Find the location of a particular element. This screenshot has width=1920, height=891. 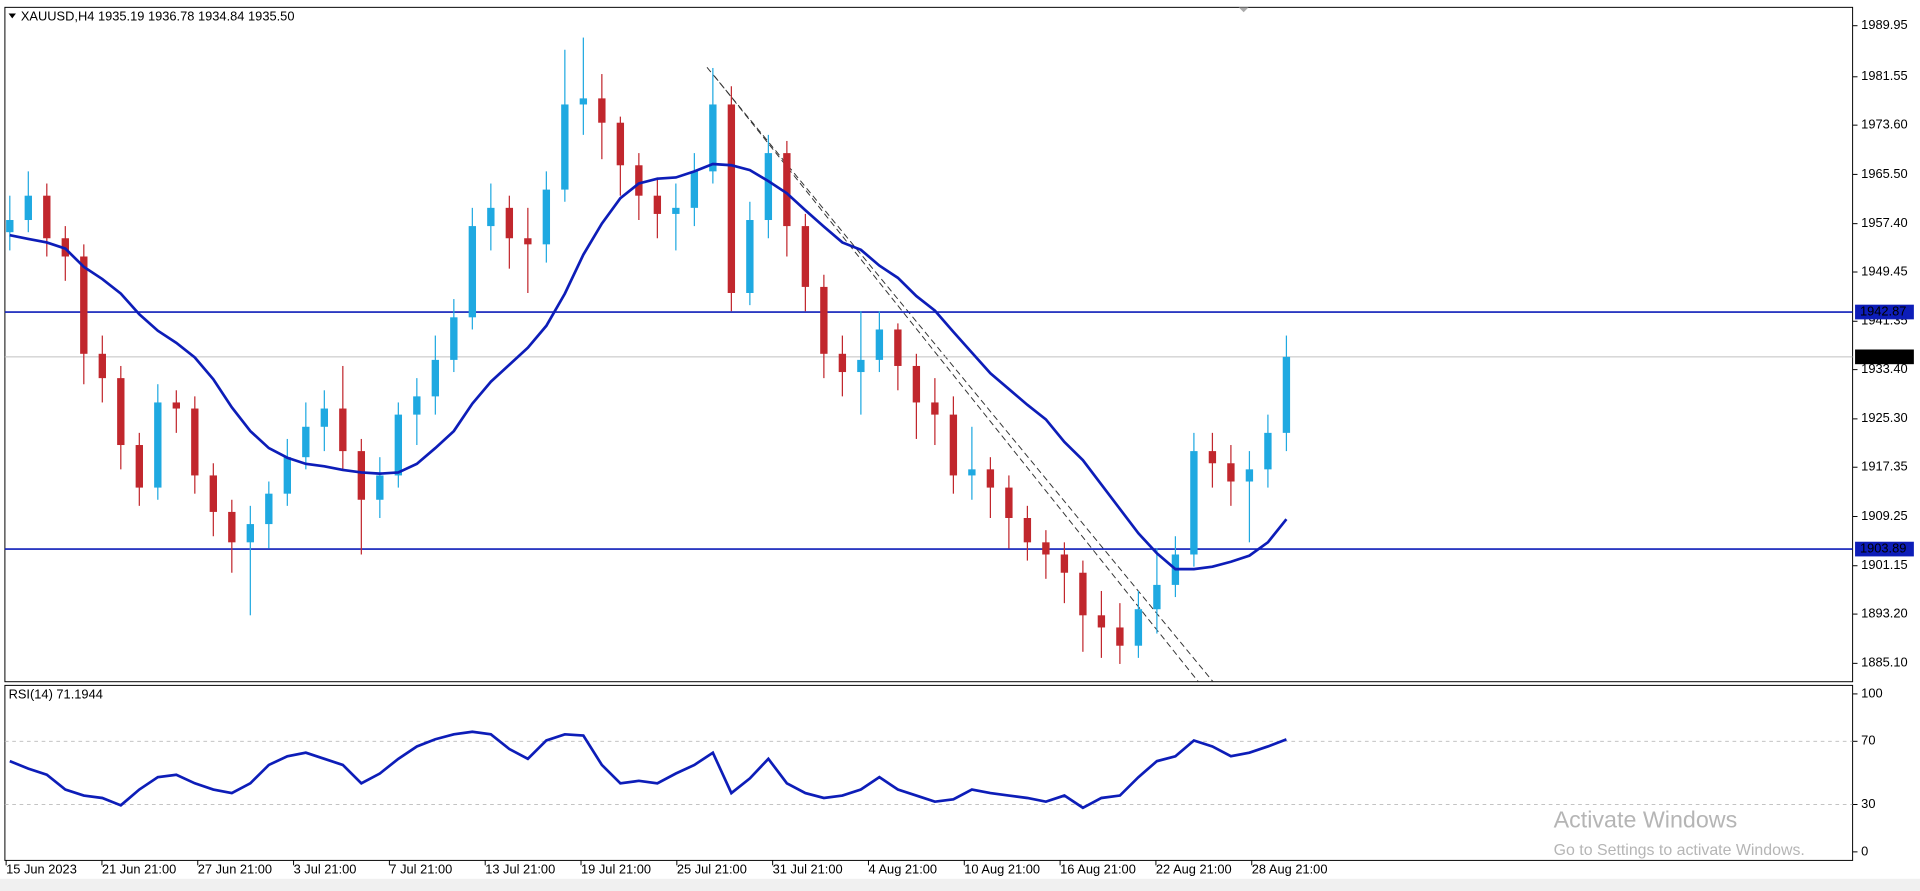

shift-marker is located at coordinates (1243, 10).